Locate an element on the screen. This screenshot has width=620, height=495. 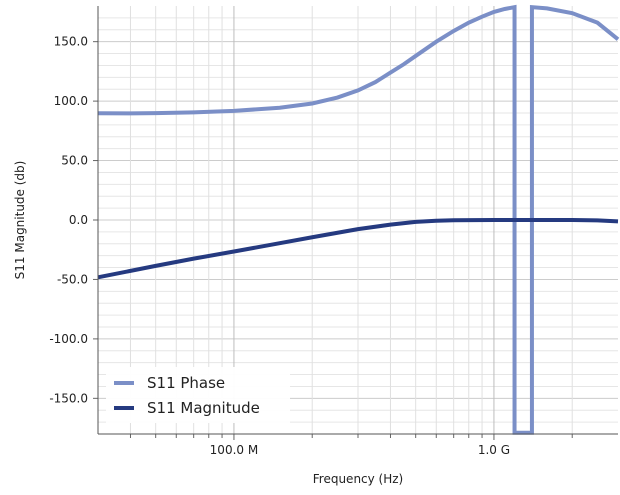
legend-label-phase: S11 Phase is located at coordinates (186, 383).